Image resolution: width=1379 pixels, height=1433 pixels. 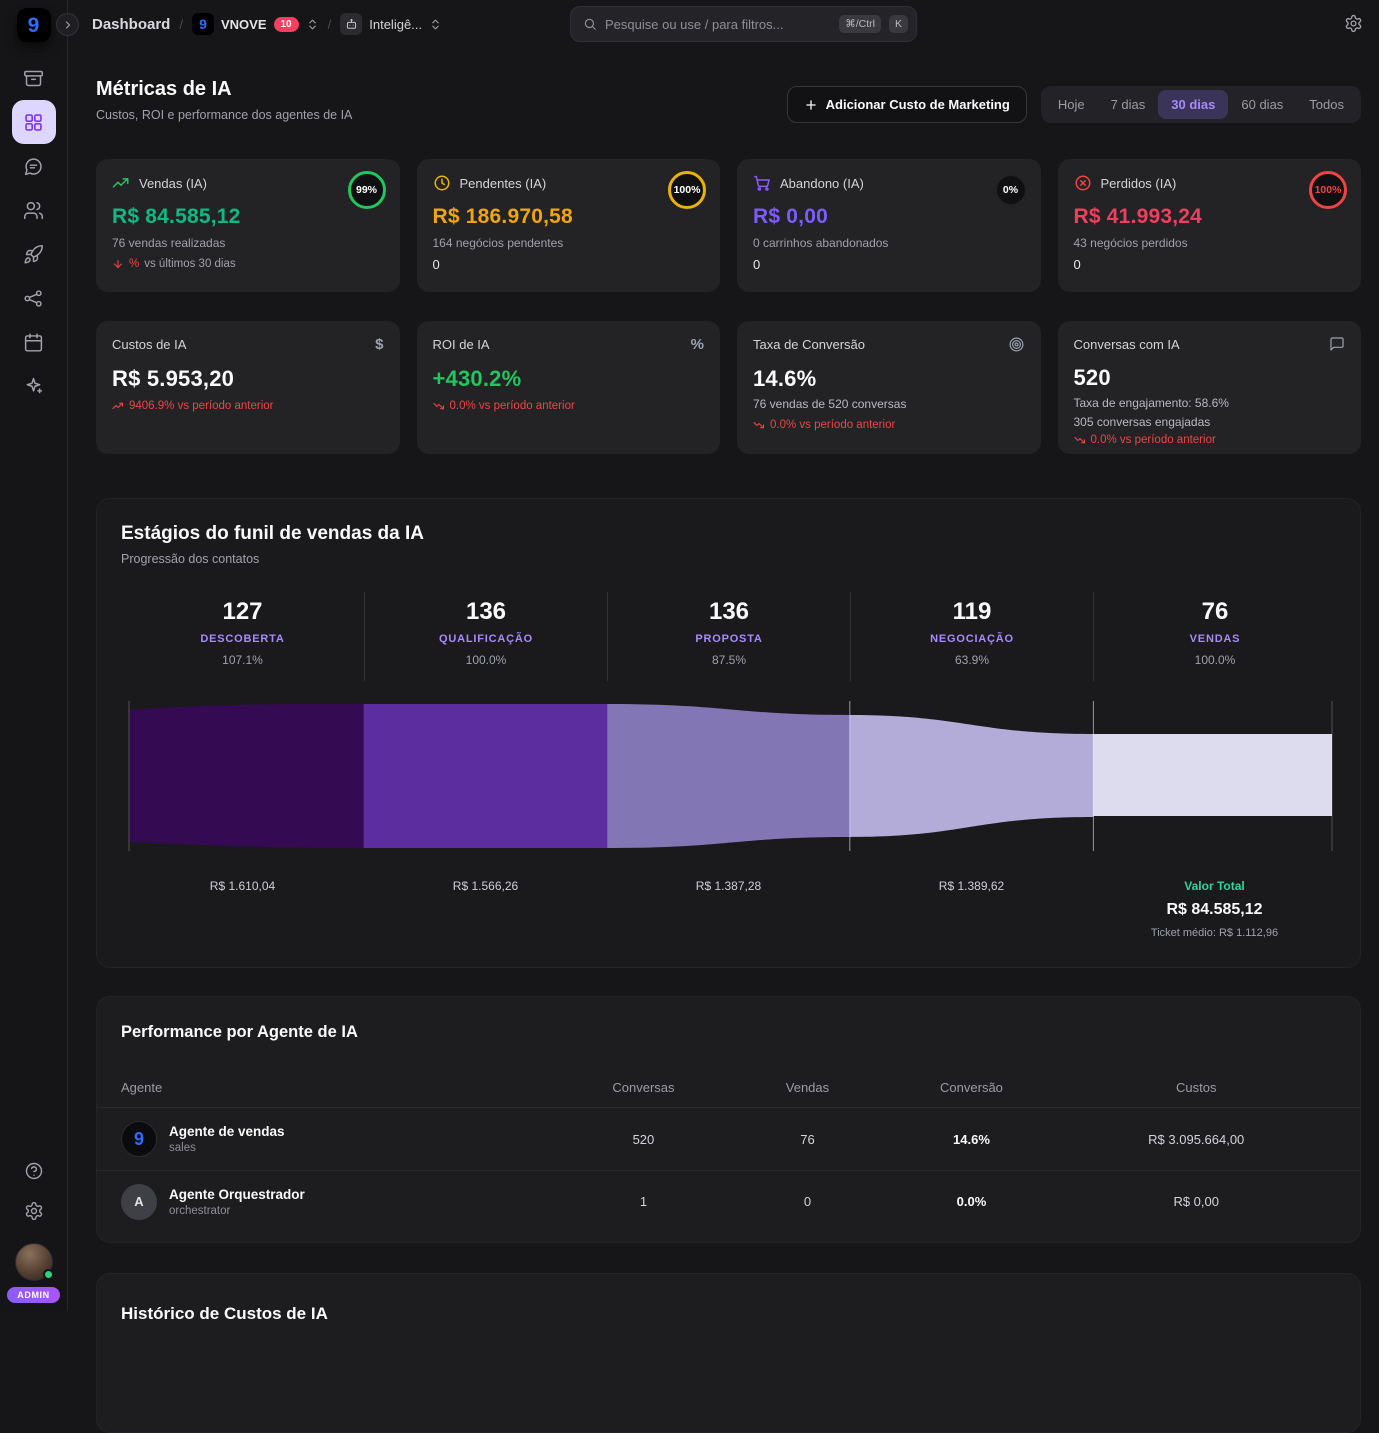 I want to click on card-value: 14.6%, so click(x=785, y=378).